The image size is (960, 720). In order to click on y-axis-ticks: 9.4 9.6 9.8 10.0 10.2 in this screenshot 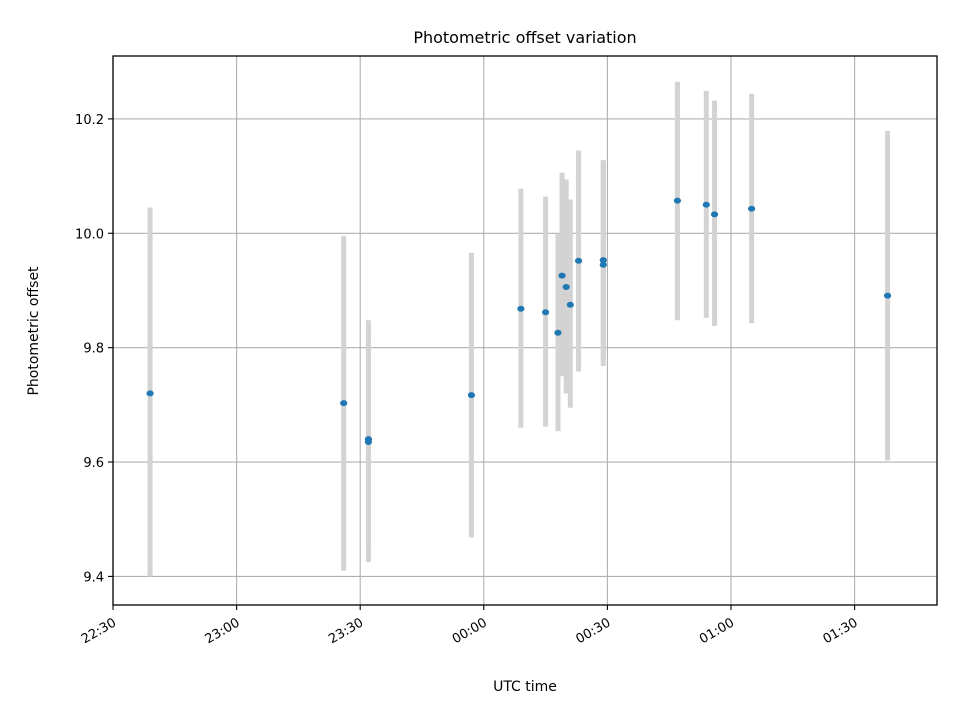, I will do `click(94, 349)`.